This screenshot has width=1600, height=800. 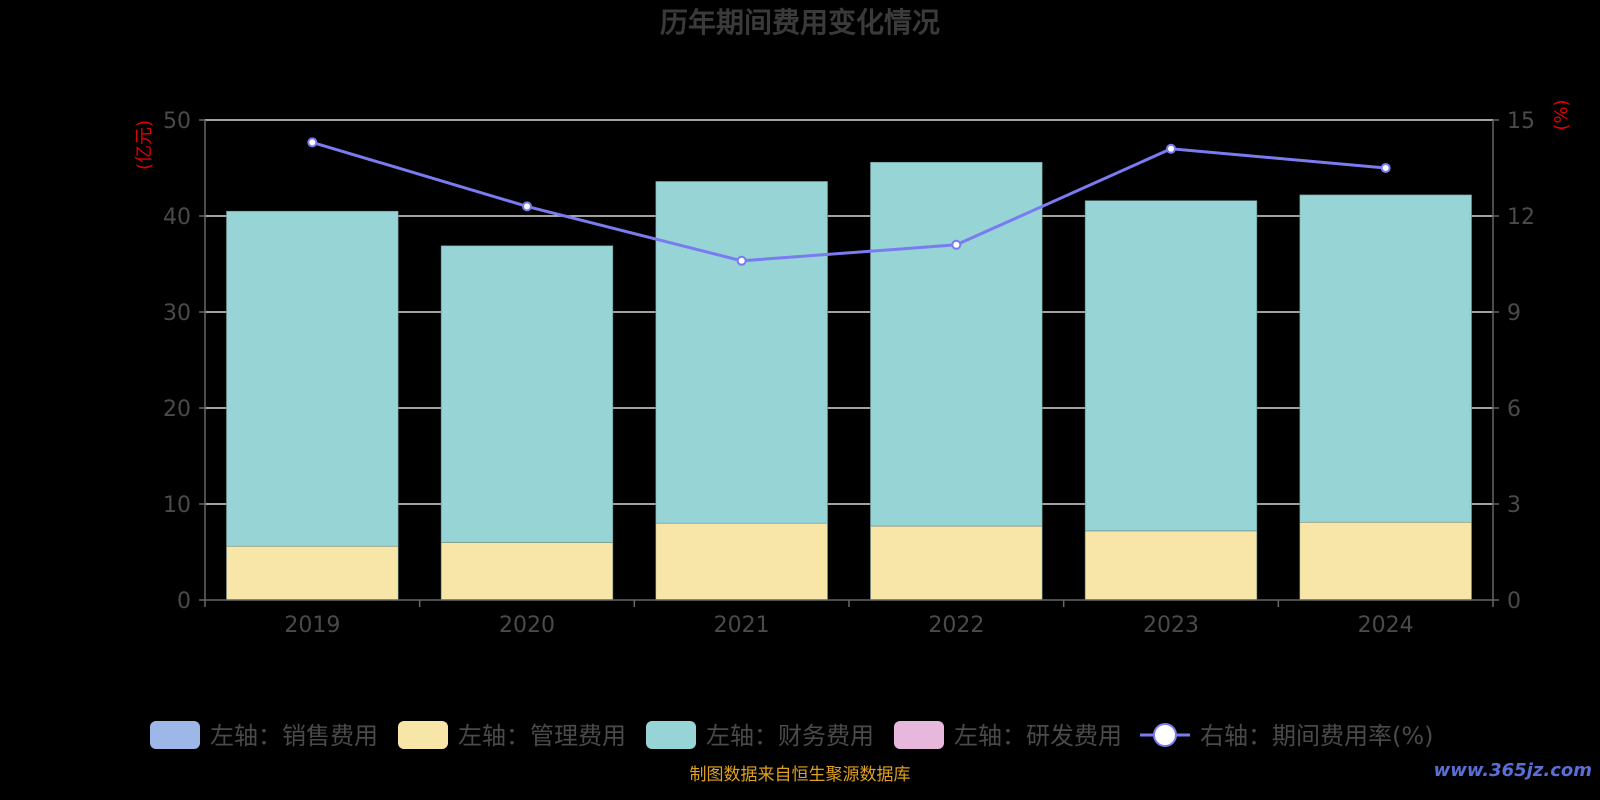 What do you see at coordinates (1386, 625) in the screenshot?
I see `x-axis-tick-label: 2024` at bounding box center [1386, 625].